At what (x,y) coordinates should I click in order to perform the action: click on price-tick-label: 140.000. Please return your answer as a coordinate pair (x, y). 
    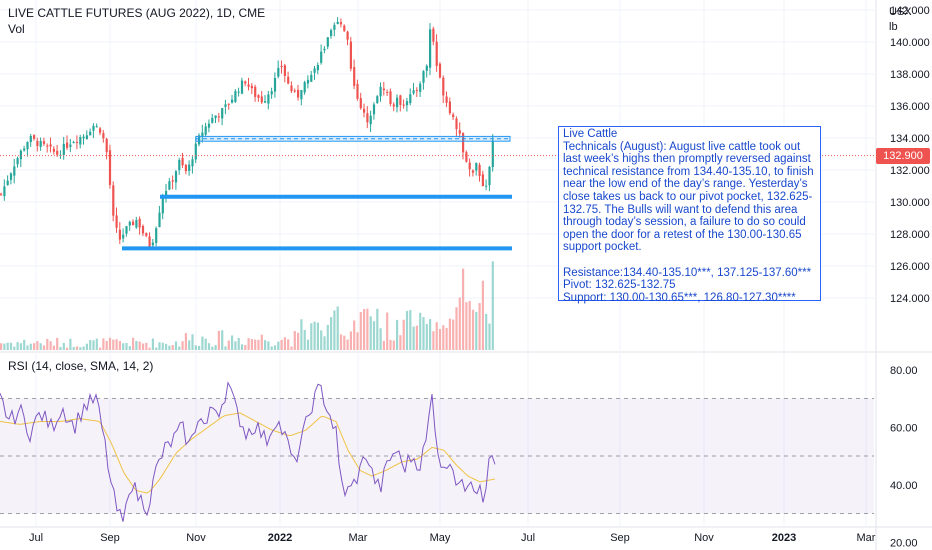
    Looking at the image, I should click on (910, 43).